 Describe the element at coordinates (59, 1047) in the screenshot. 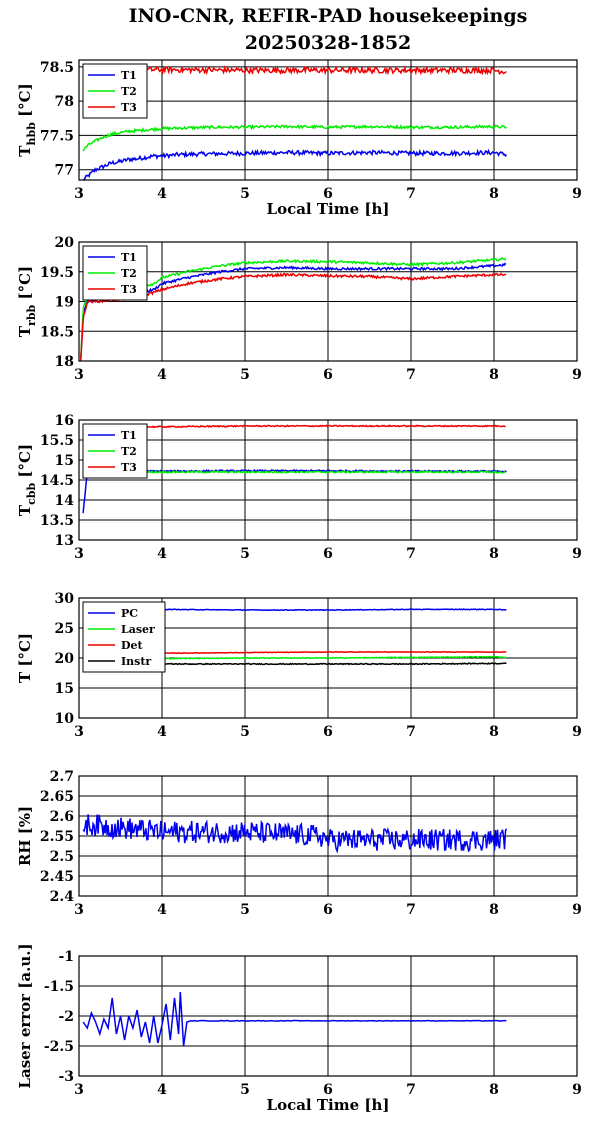

I see `y-tick-label: -2.5` at that location.